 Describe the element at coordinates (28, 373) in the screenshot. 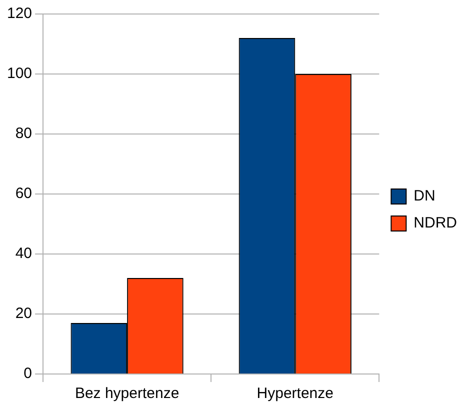

I see `y-tick-label: 0` at that location.